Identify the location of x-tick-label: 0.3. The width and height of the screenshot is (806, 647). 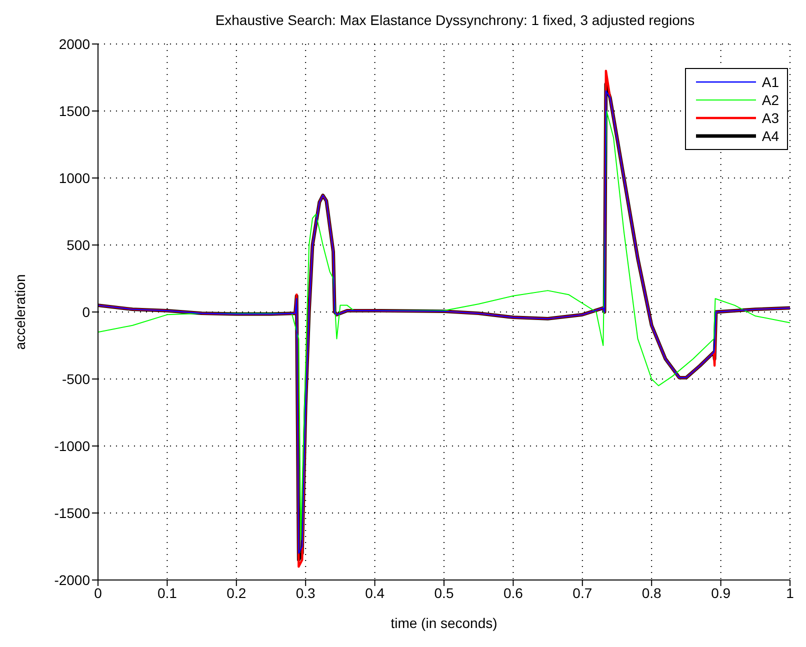
(306, 592).